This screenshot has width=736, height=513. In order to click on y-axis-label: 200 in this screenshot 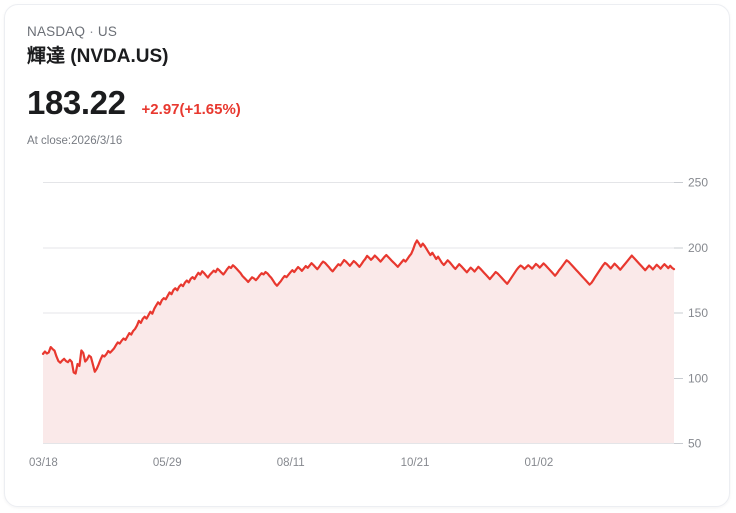, I will do `click(698, 248)`.